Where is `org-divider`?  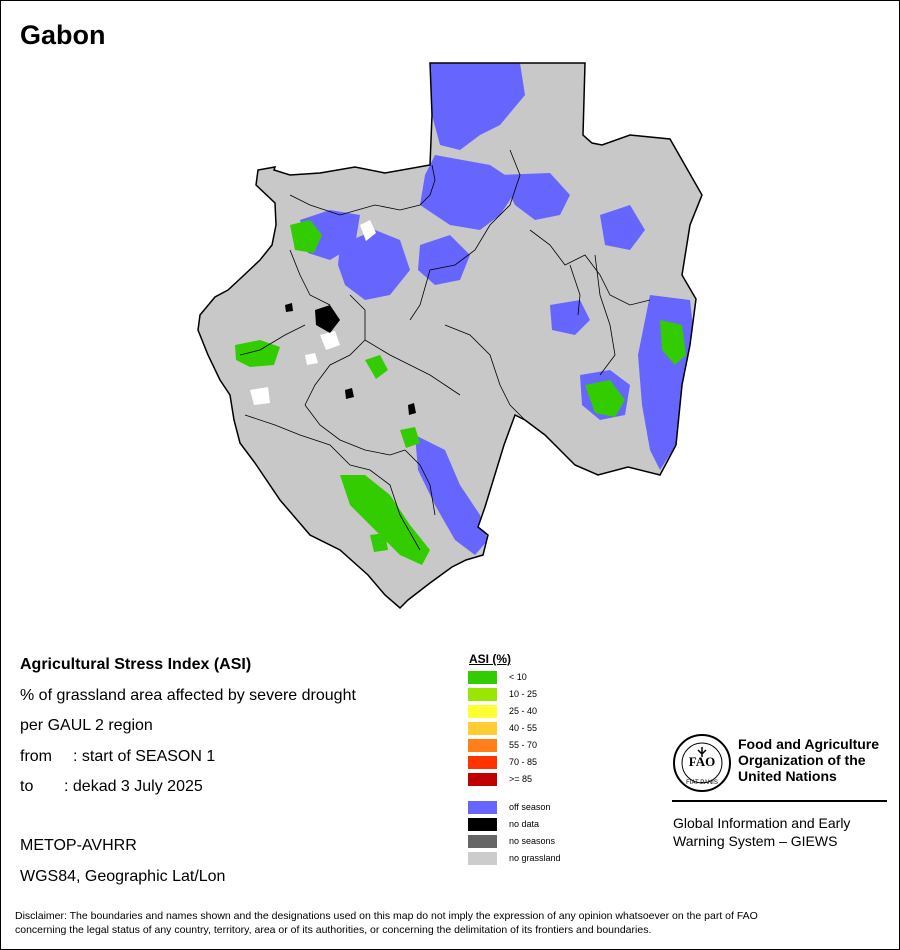 org-divider is located at coordinates (779, 801).